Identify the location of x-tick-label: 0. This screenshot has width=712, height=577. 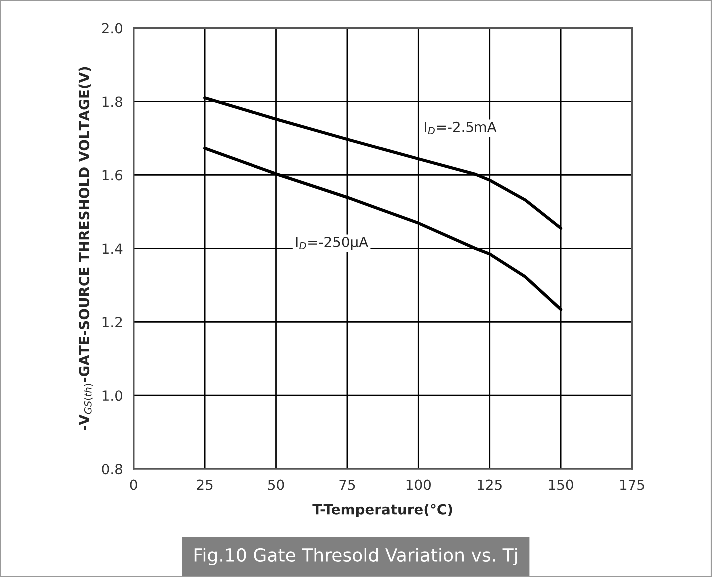
(134, 485).